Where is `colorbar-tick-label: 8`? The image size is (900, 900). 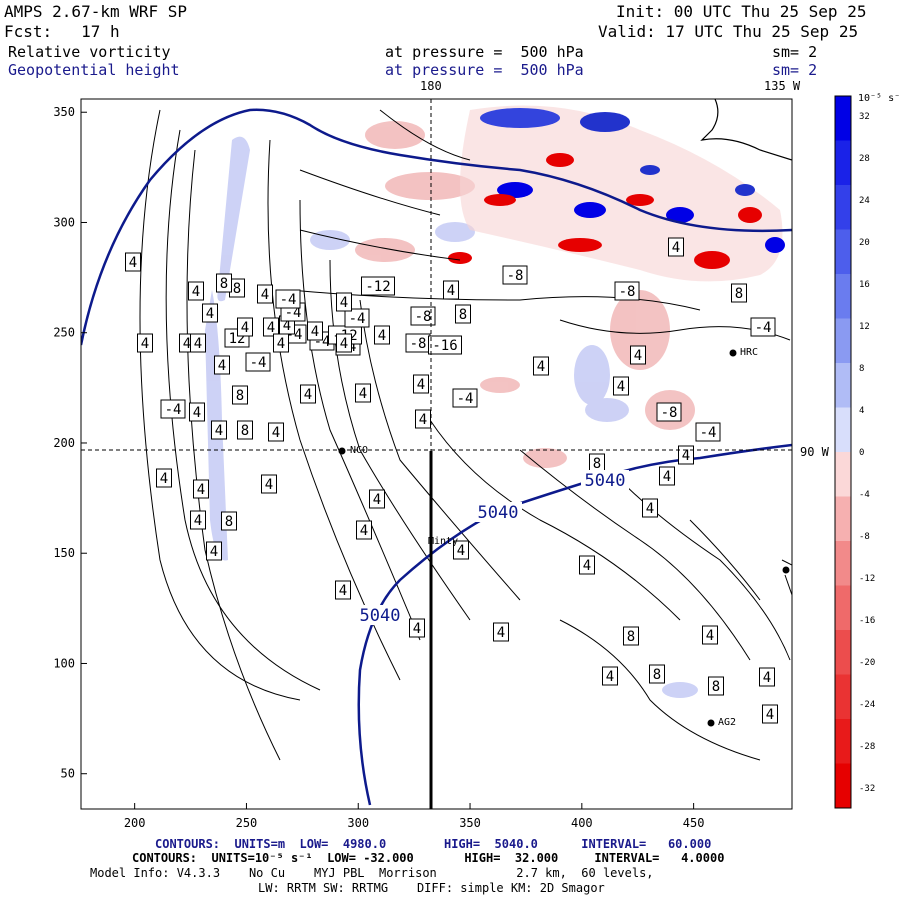 colorbar-tick-label: 8 is located at coordinates (861, 369).